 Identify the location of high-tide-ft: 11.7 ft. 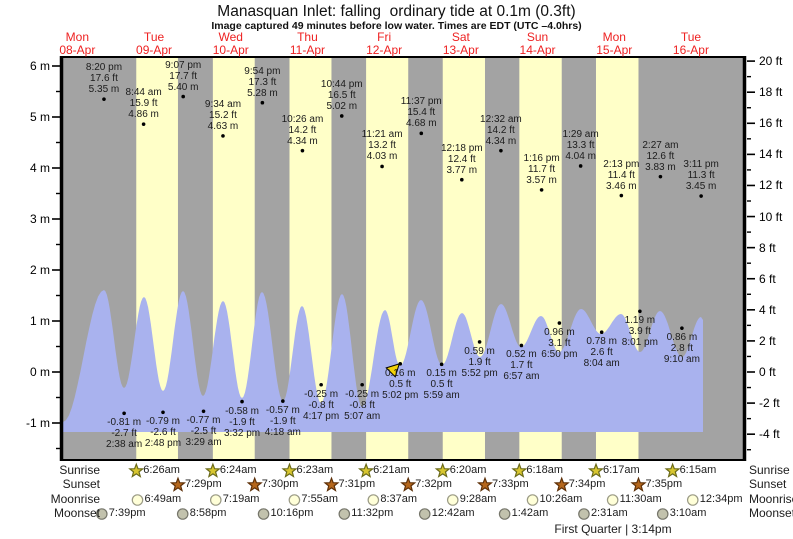
(542, 169).